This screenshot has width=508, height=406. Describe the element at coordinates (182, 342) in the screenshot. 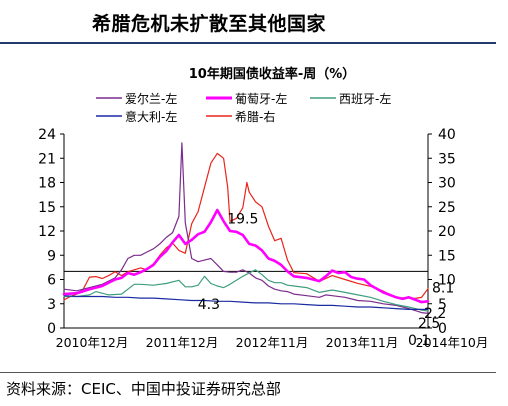

I see `x-tick-label: 2011年12月` at that location.